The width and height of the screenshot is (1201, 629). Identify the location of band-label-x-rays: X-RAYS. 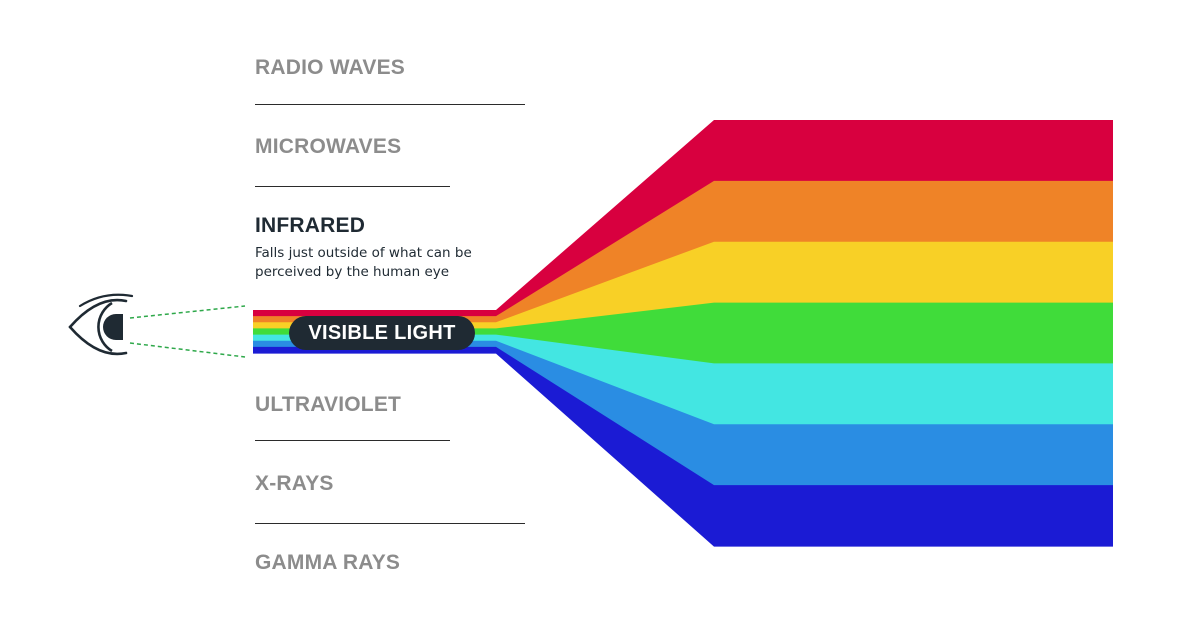
(294, 483).